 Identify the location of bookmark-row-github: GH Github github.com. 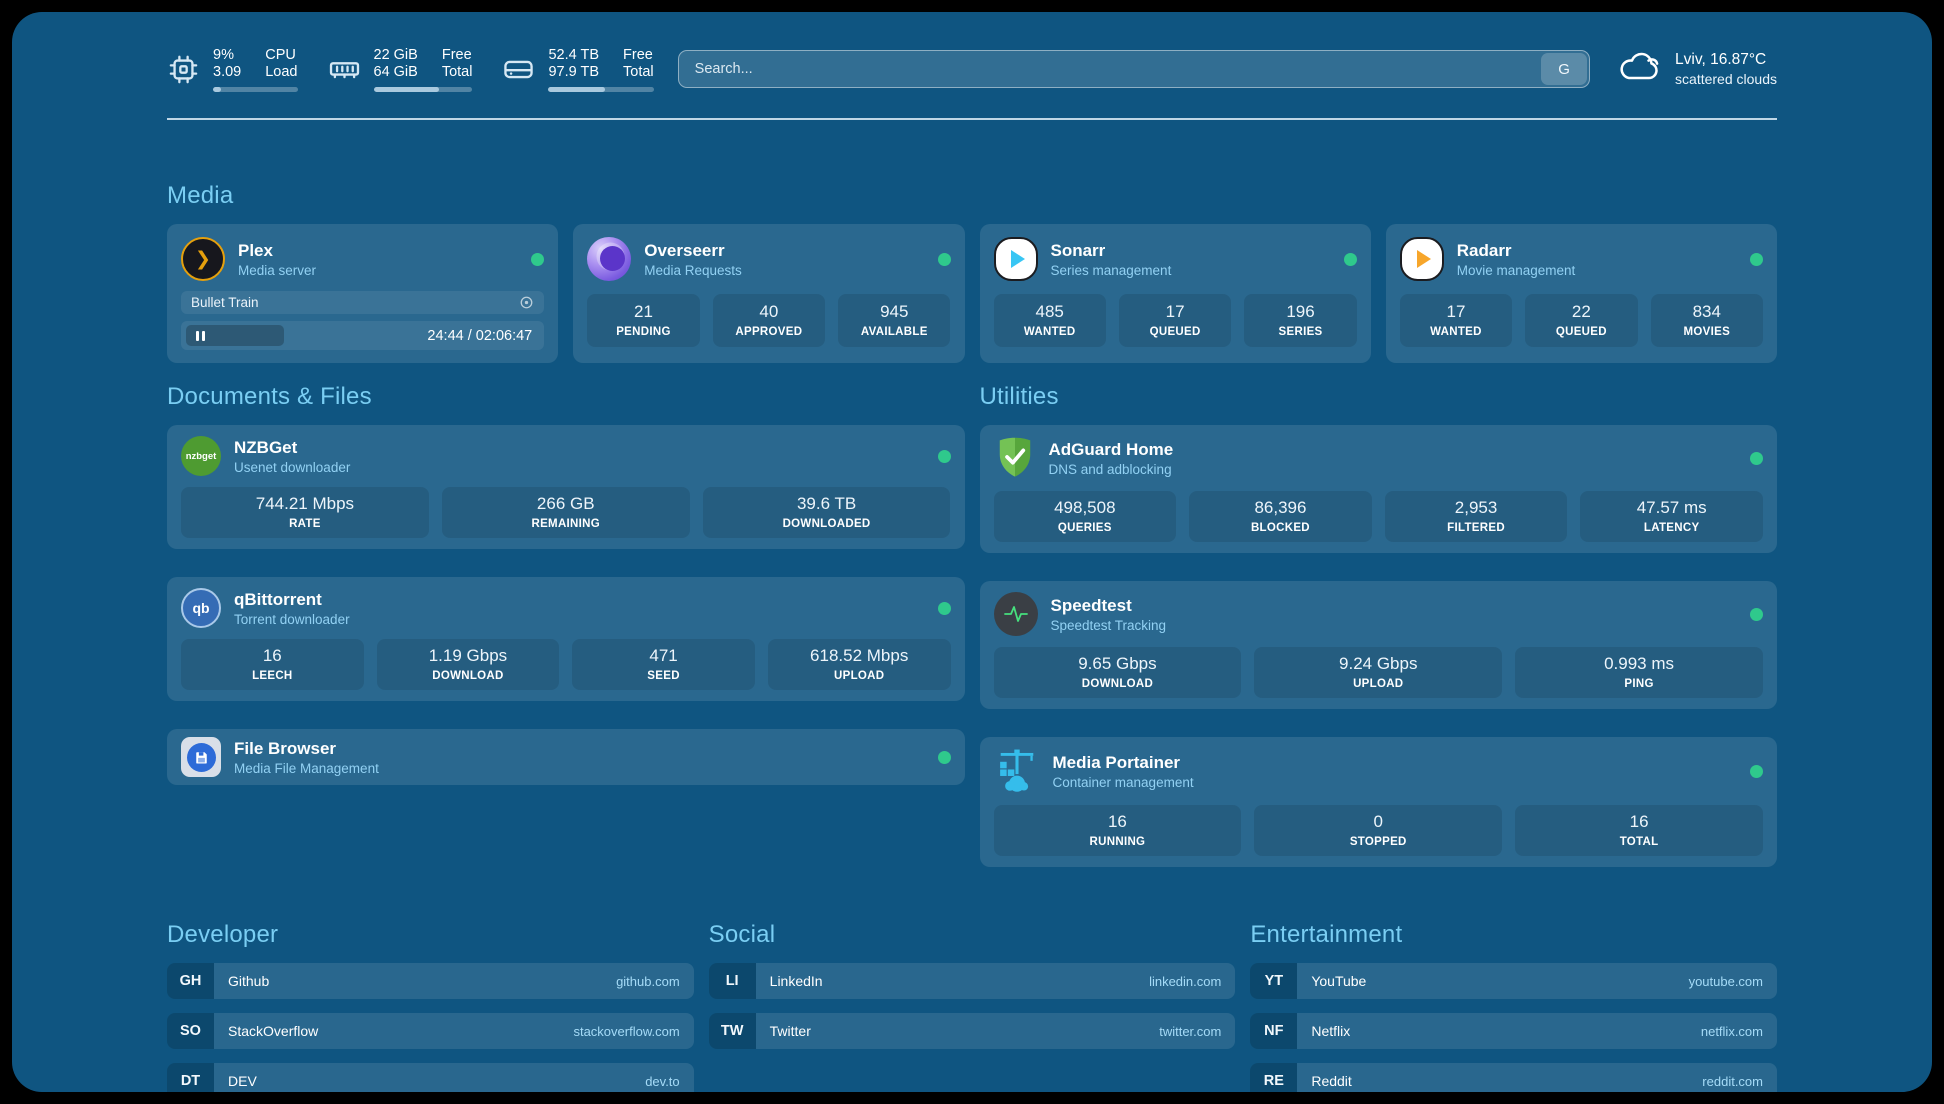
(430, 981).